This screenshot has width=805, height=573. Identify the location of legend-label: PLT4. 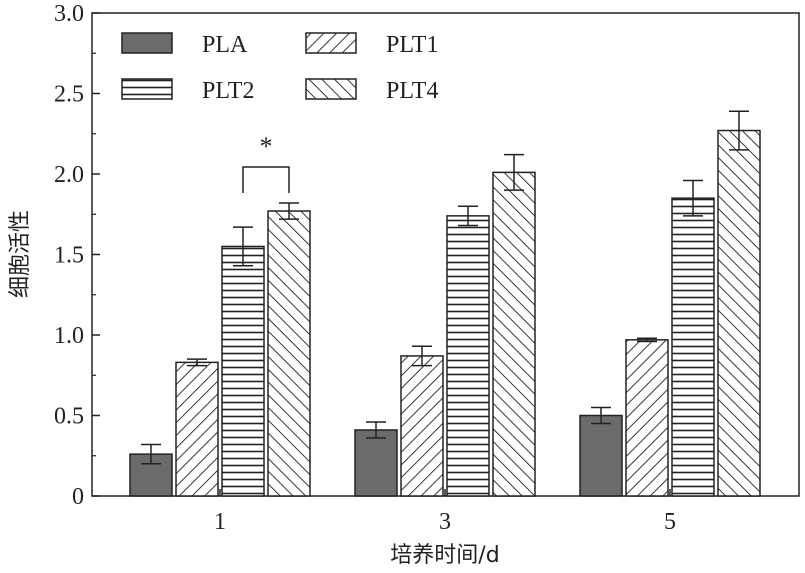
(412, 91).